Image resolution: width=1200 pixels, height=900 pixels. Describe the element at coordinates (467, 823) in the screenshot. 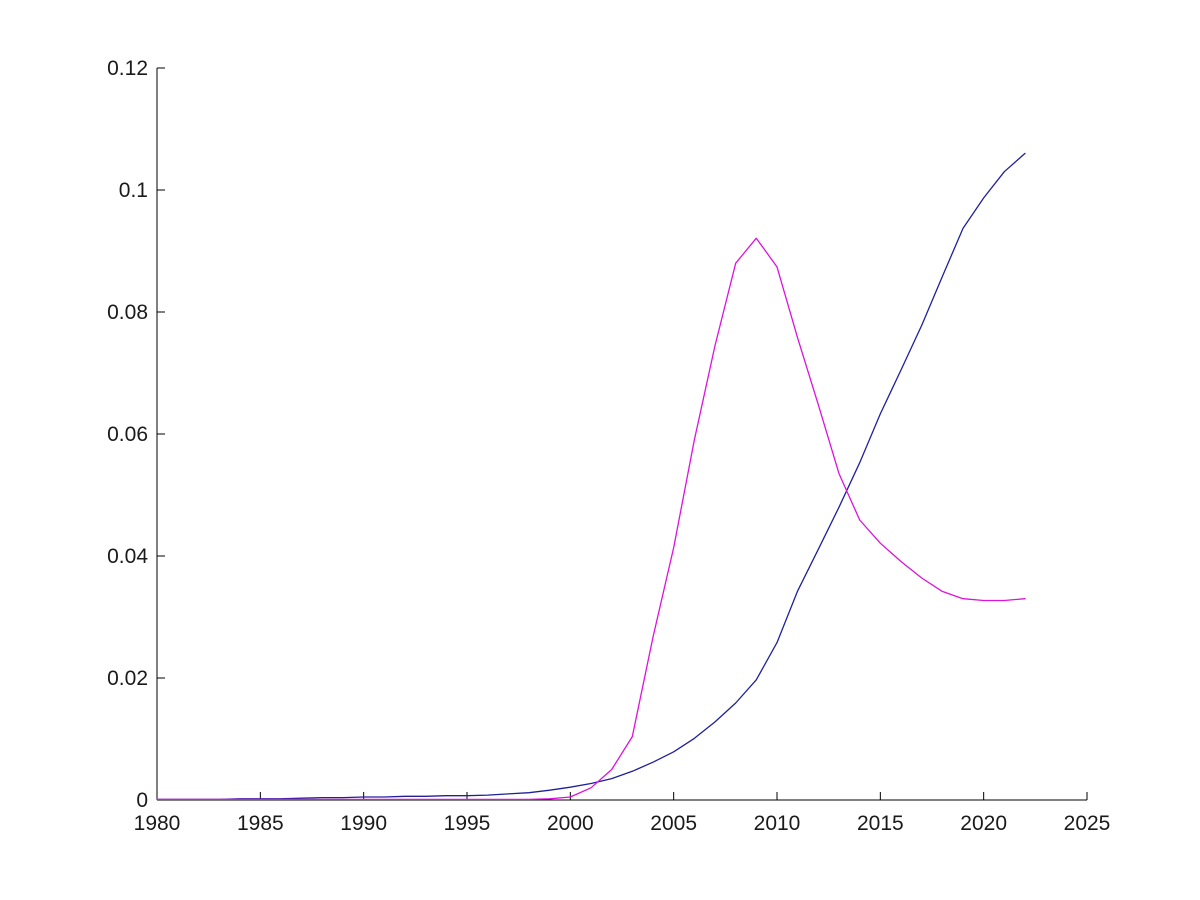

I see `x-tick-label: 1995` at that location.